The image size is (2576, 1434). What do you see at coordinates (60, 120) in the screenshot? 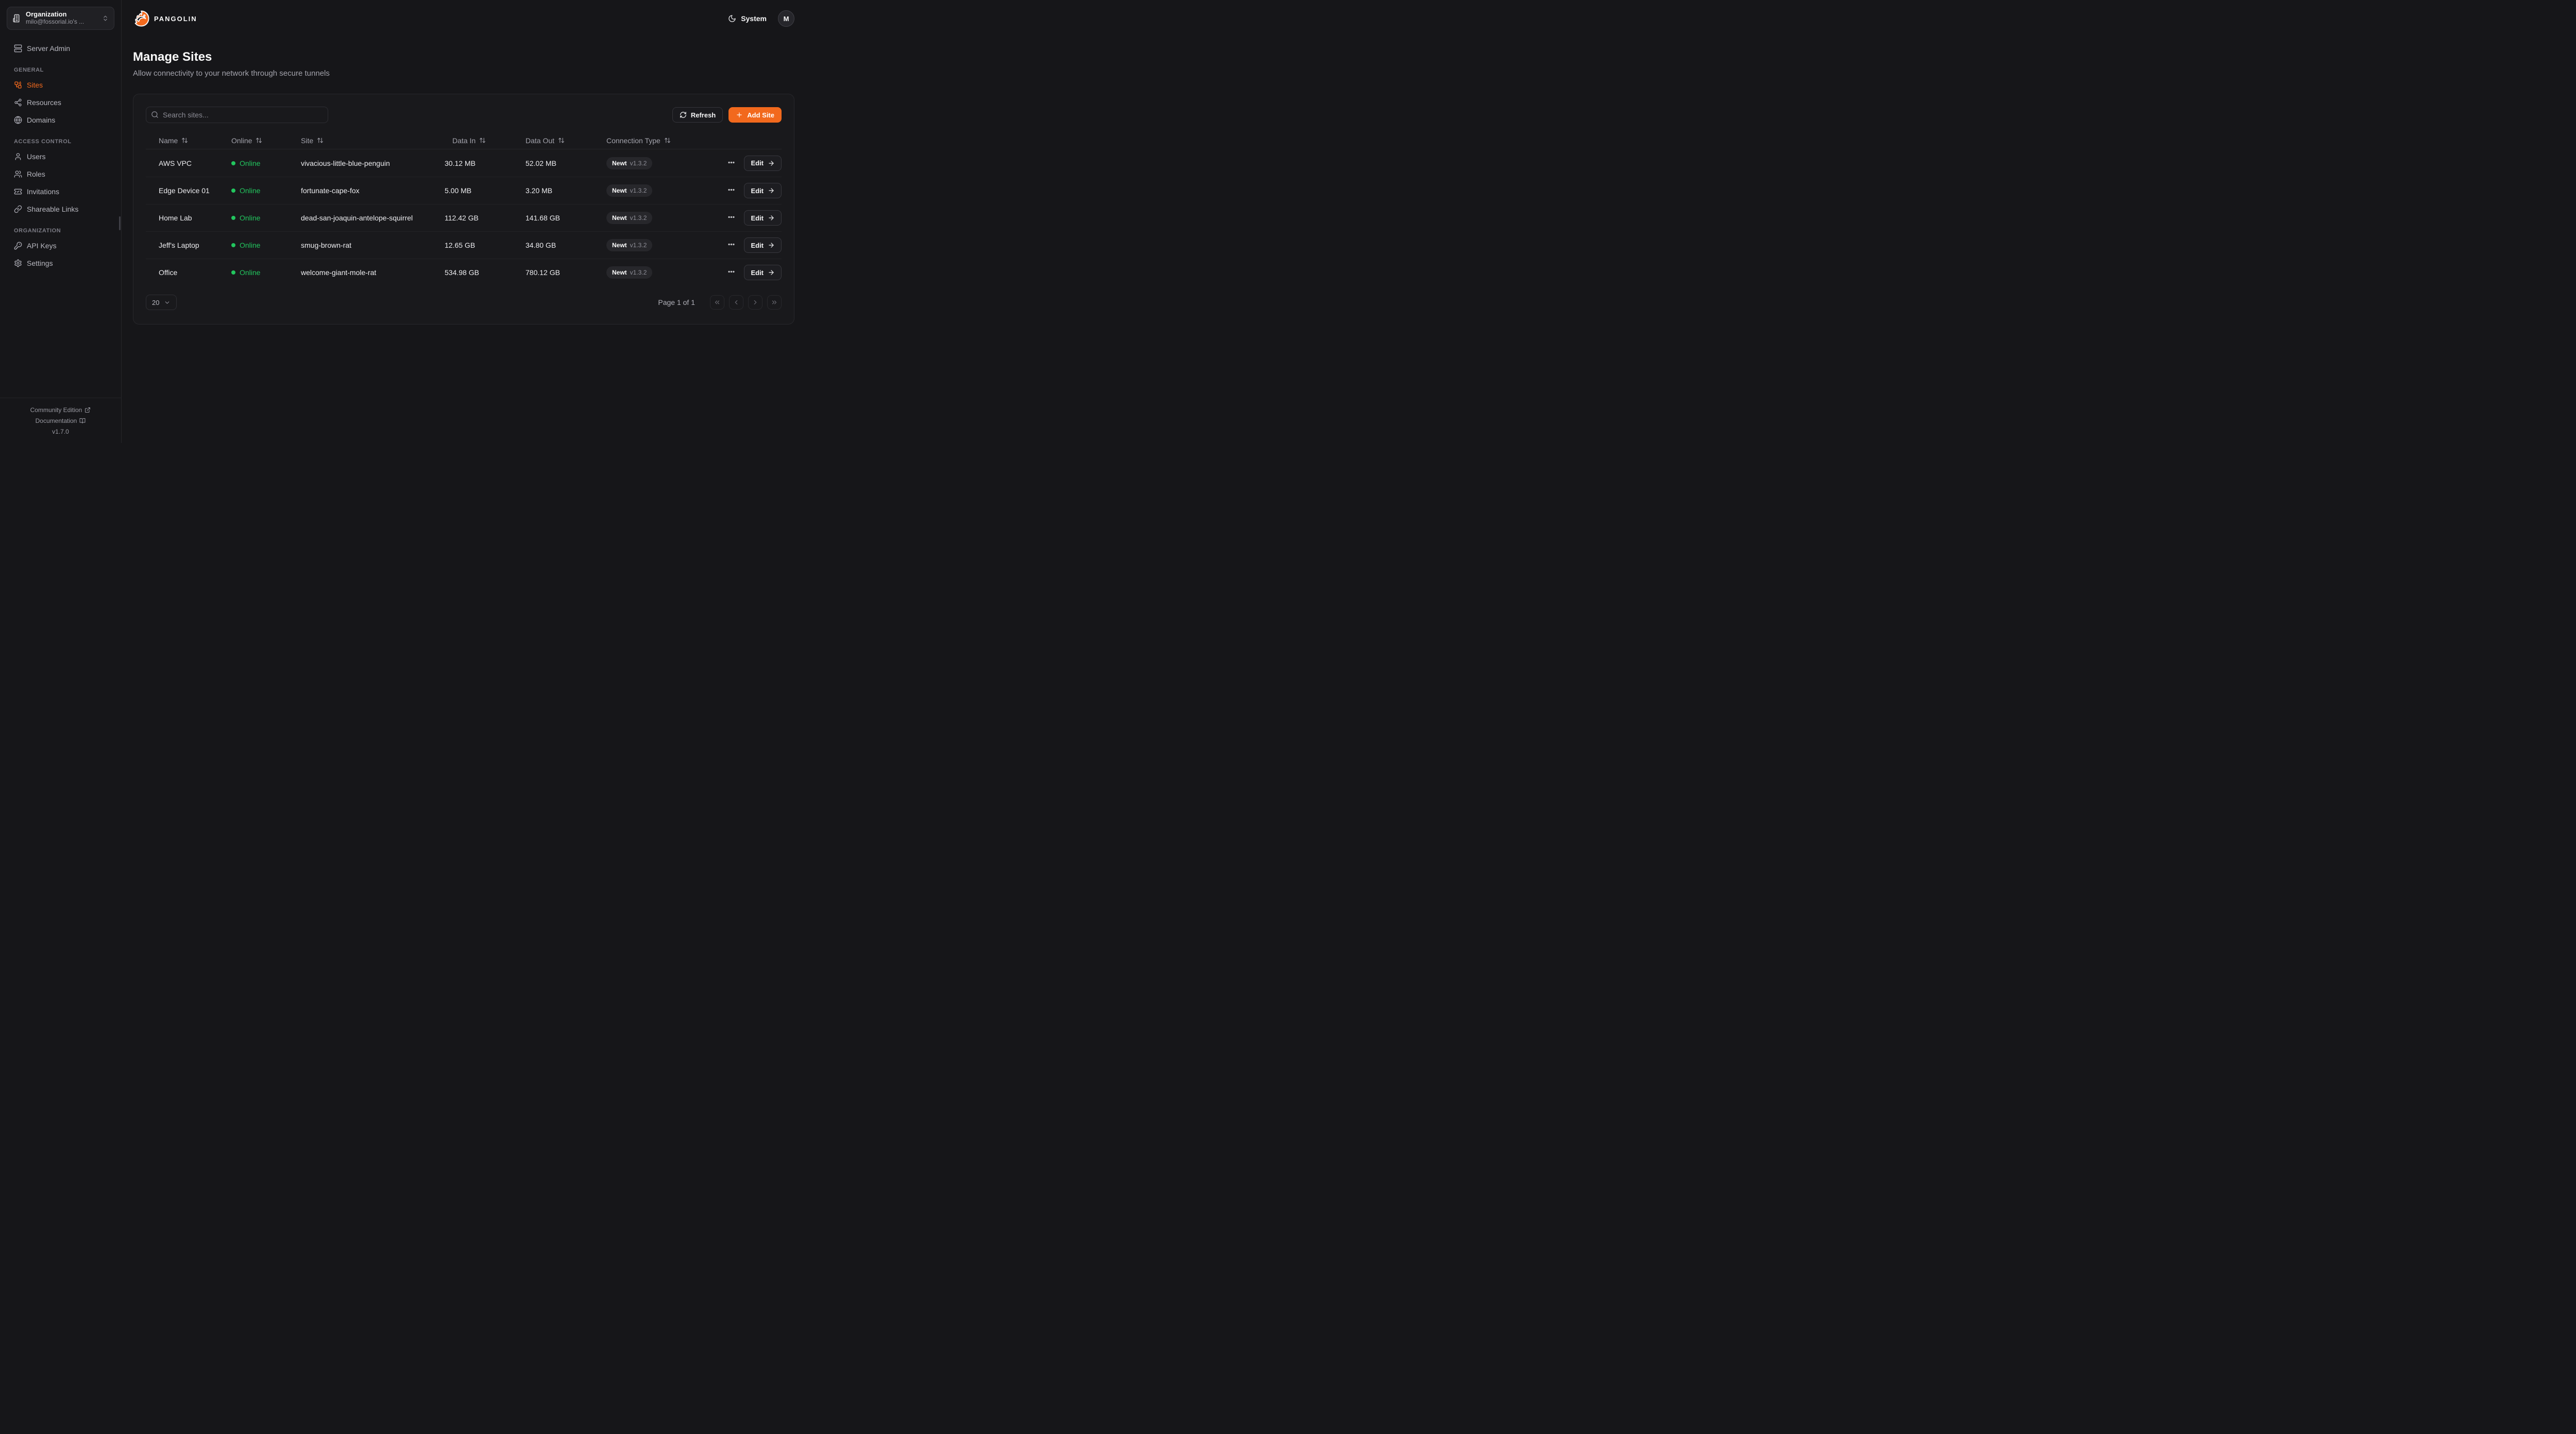
I see `sidebar-item-domains: Domains` at bounding box center [60, 120].